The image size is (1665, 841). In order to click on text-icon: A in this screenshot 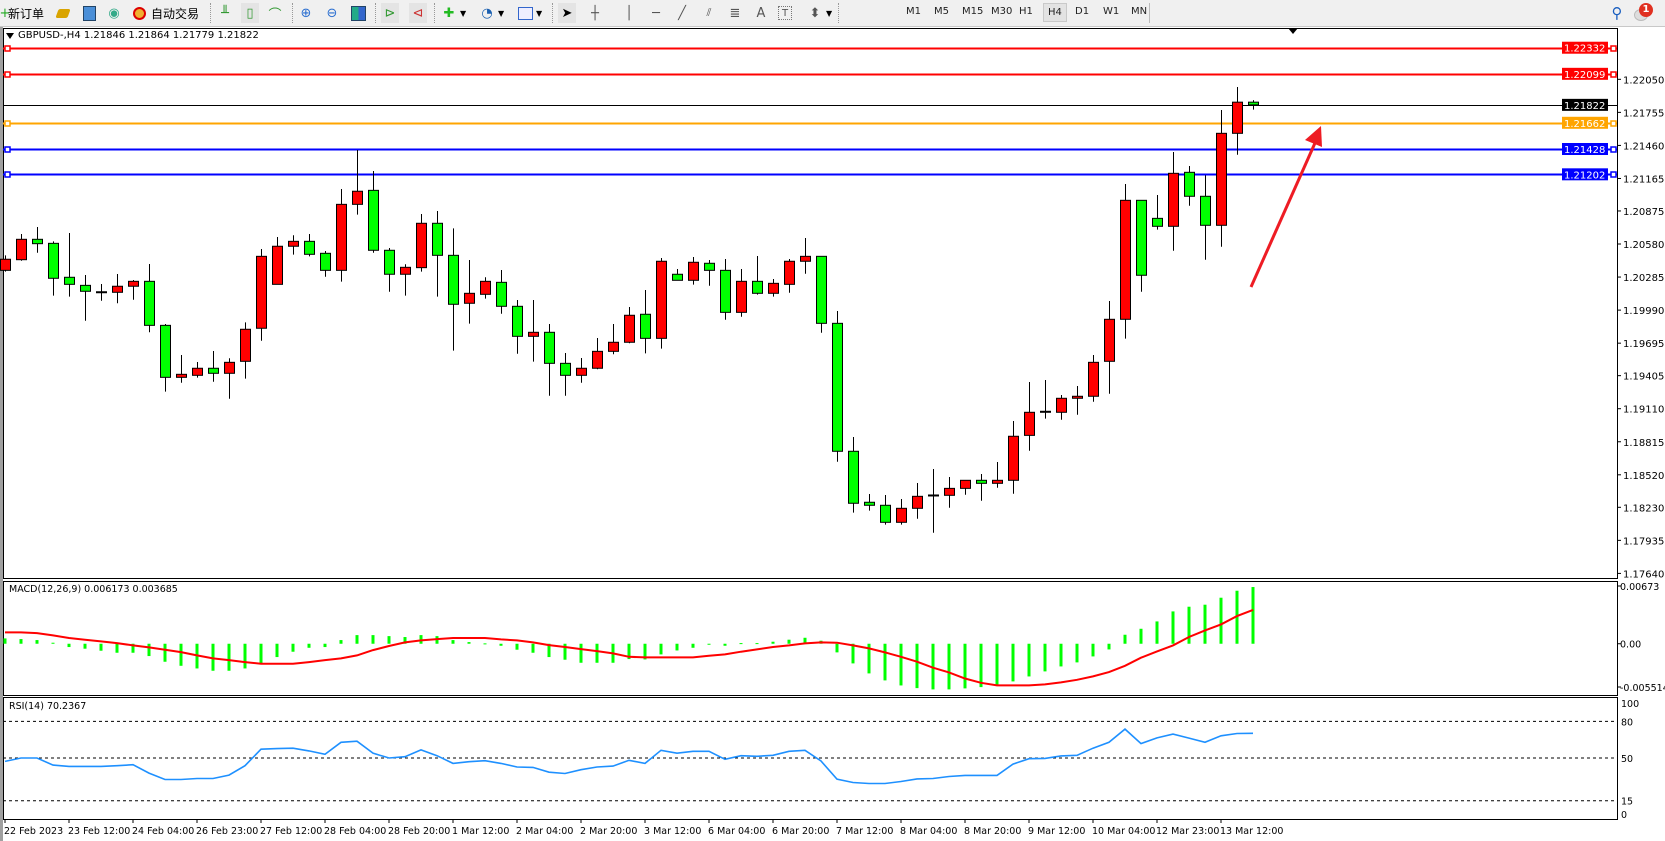, I will do `click(761, 13)`.